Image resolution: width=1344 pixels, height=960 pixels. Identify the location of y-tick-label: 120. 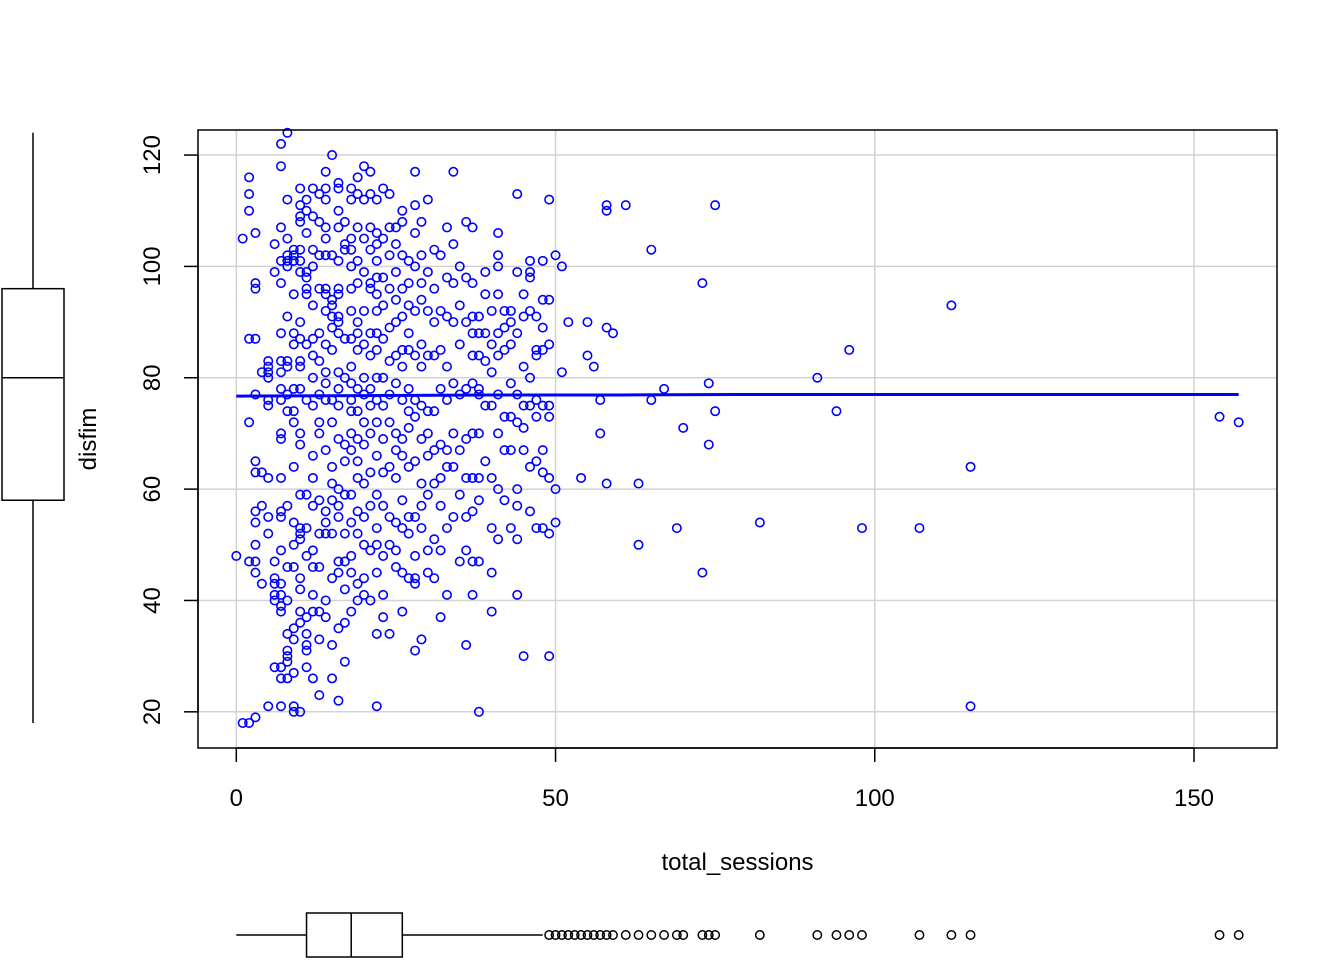
(152, 155).